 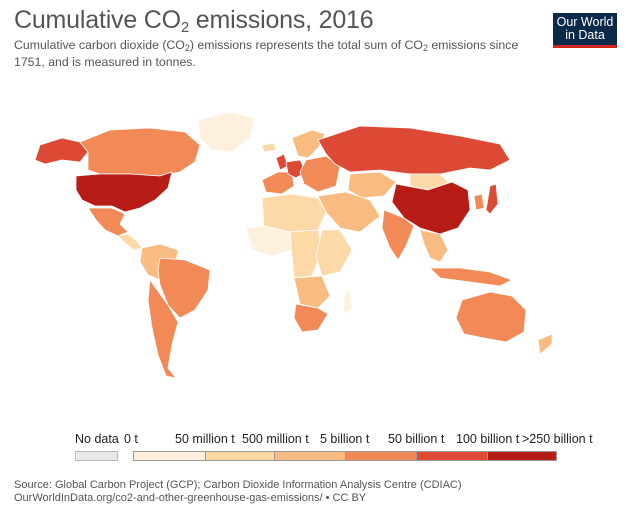 I want to click on region-alaska, so click(x=61, y=151).